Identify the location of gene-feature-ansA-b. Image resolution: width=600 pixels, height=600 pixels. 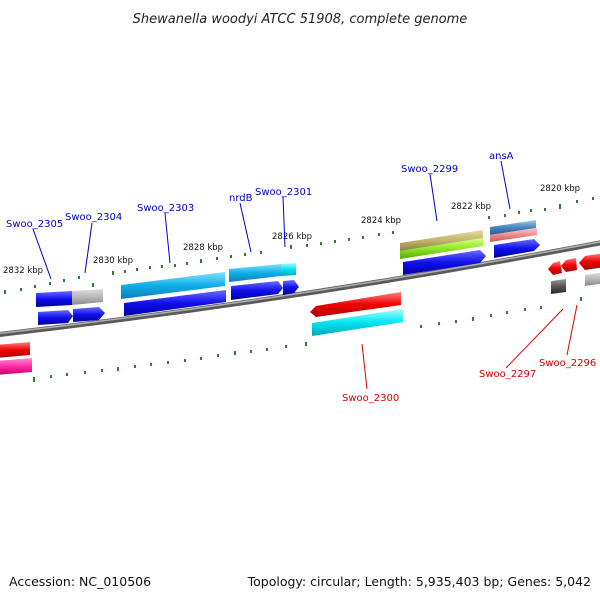
(513, 235).